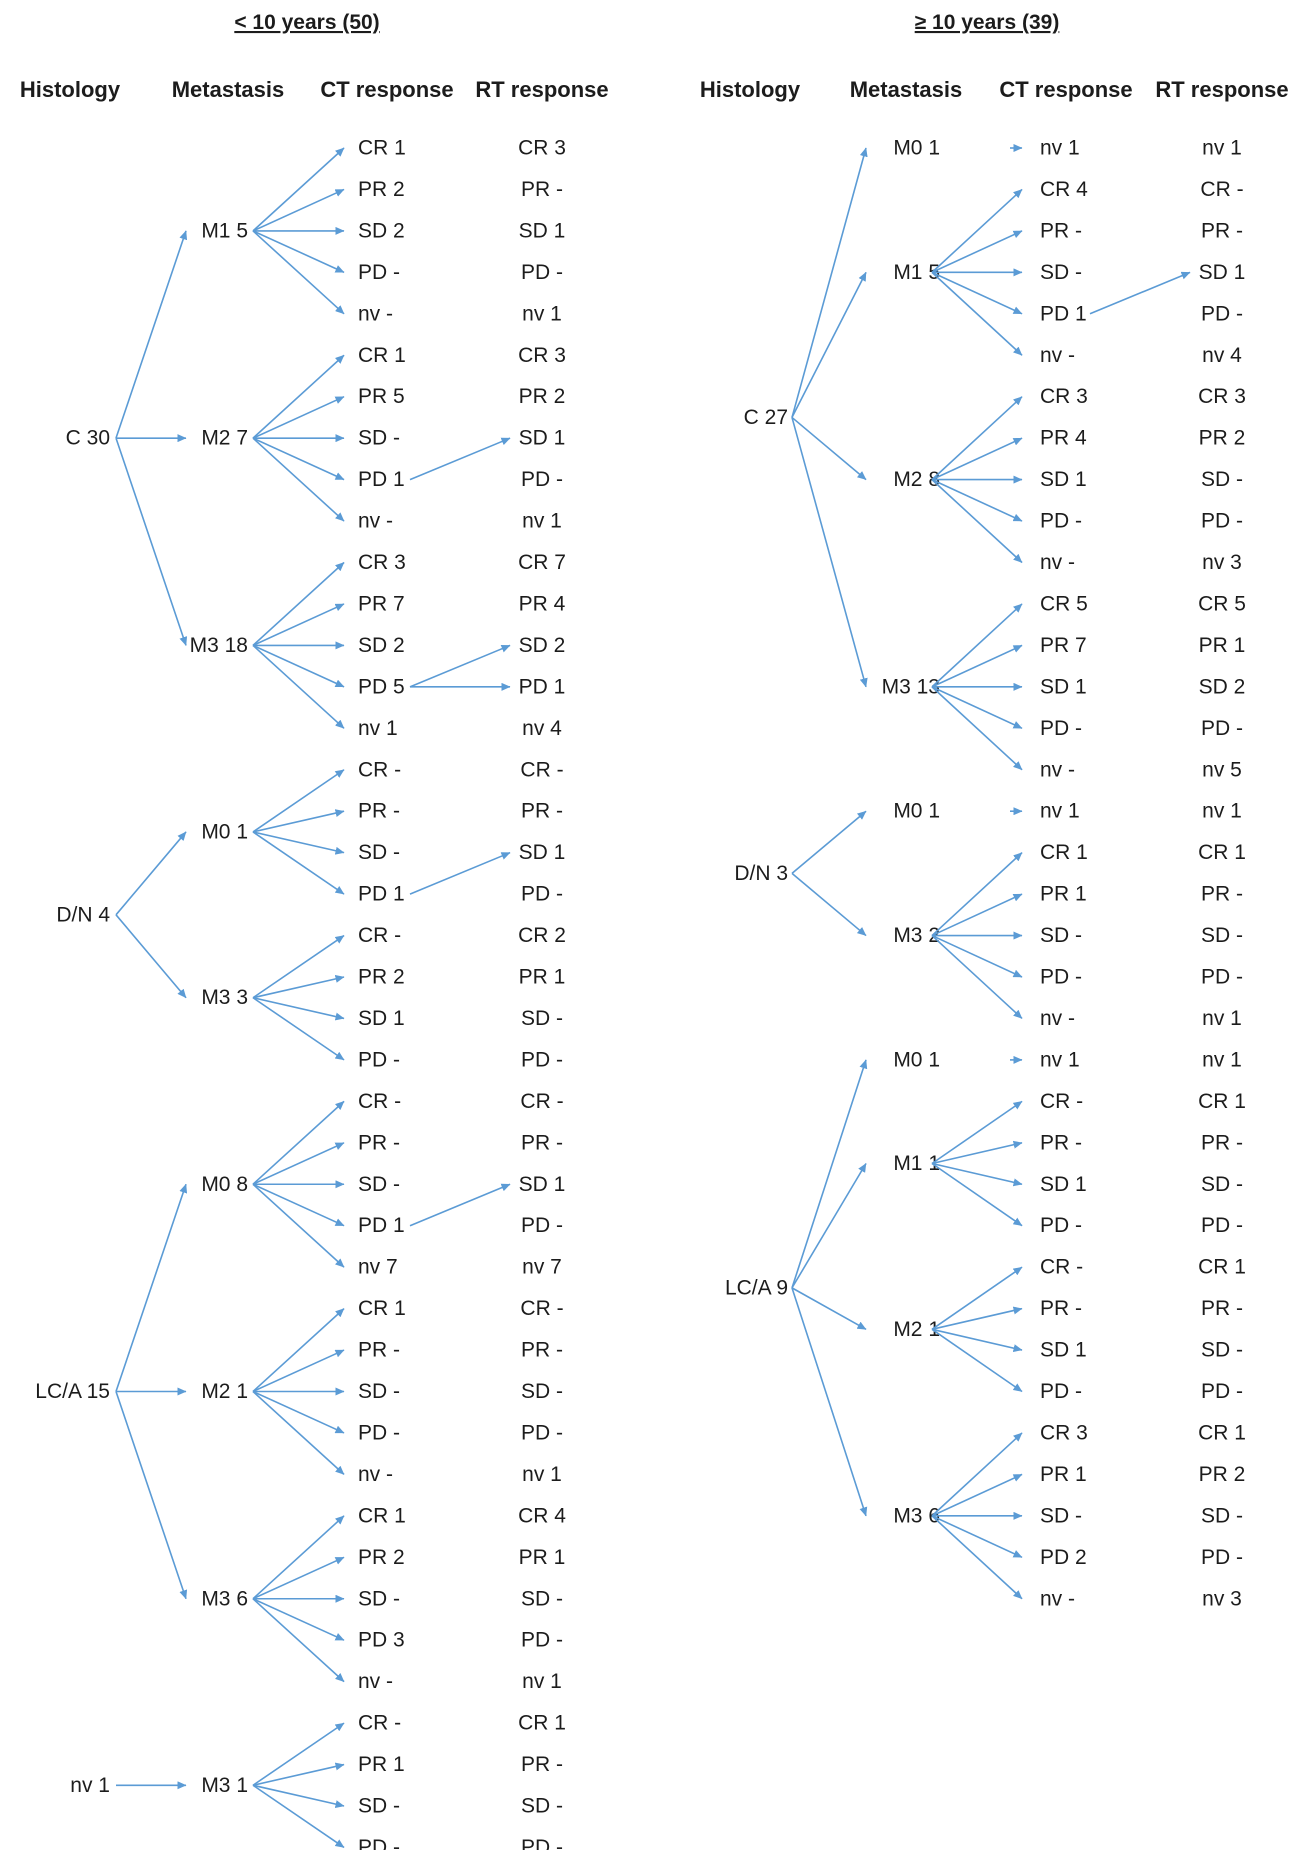  What do you see at coordinates (219, 645) in the screenshot?
I see `metastasis-node: M3 18` at bounding box center [219, 645].